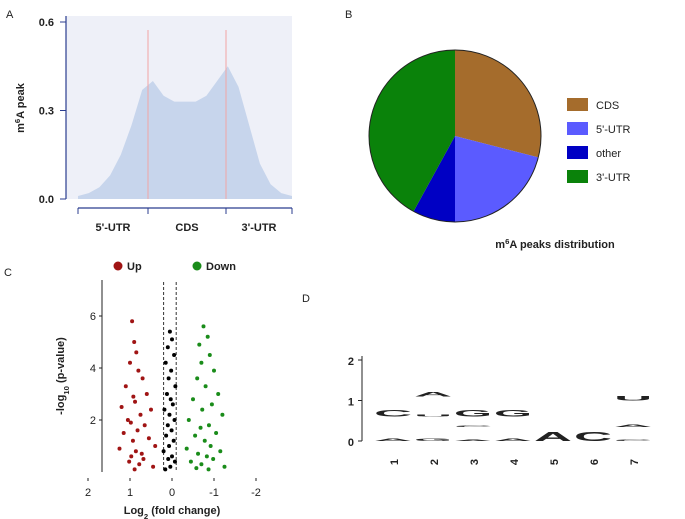  What do you see at coordinates (172, 493) in the screenshot?
I see `x-tick-label: 0` at bounding box center [172, 493].